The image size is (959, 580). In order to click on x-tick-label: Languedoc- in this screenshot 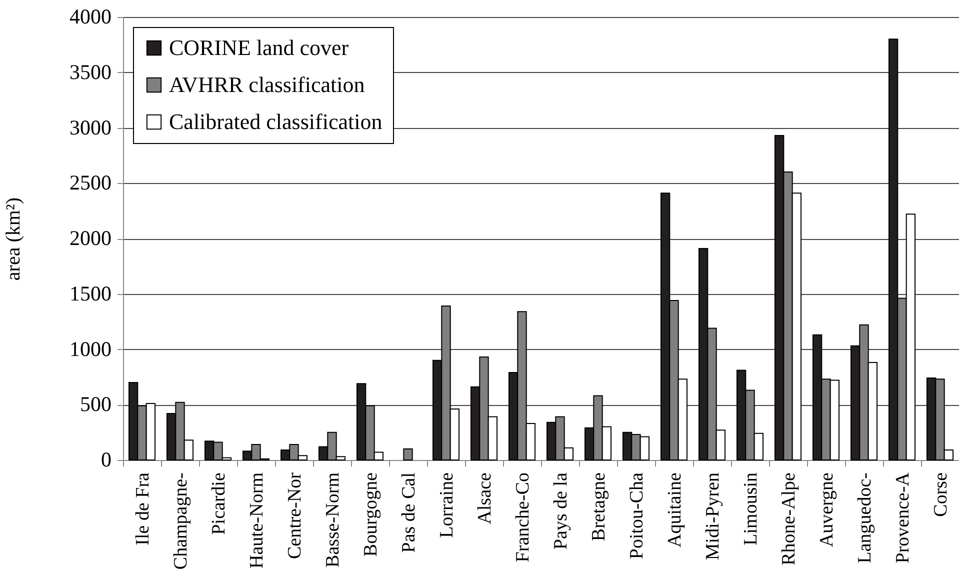, I will do `click(865, 518)`.